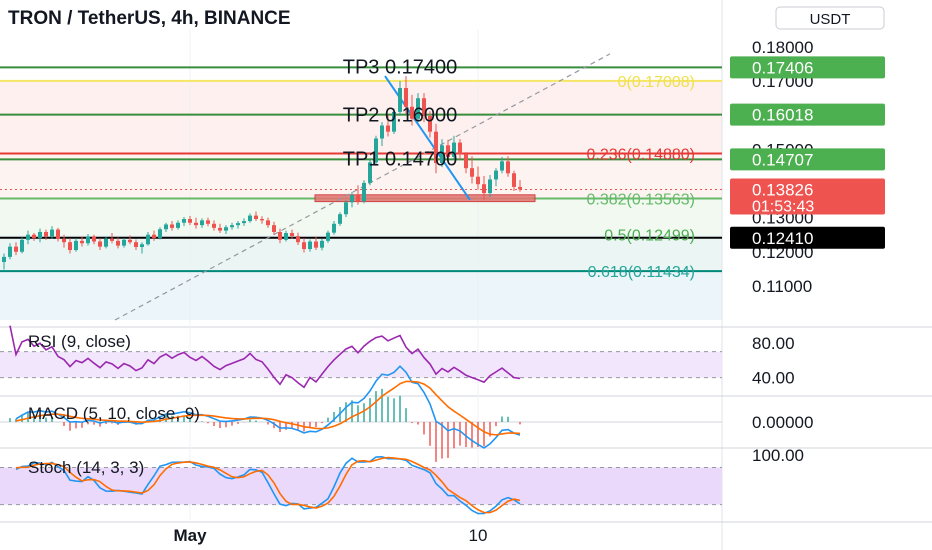 The width and height of the screenshot is (932, 550). I want to click on currency-button: USDT, so click(830, 18).